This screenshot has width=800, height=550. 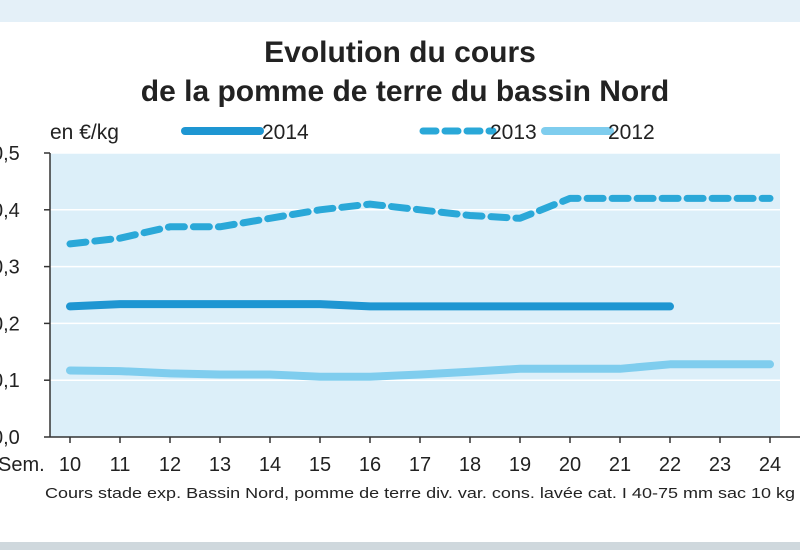 I want to click on x-tick-label: 16, so click(x=370, y=465).